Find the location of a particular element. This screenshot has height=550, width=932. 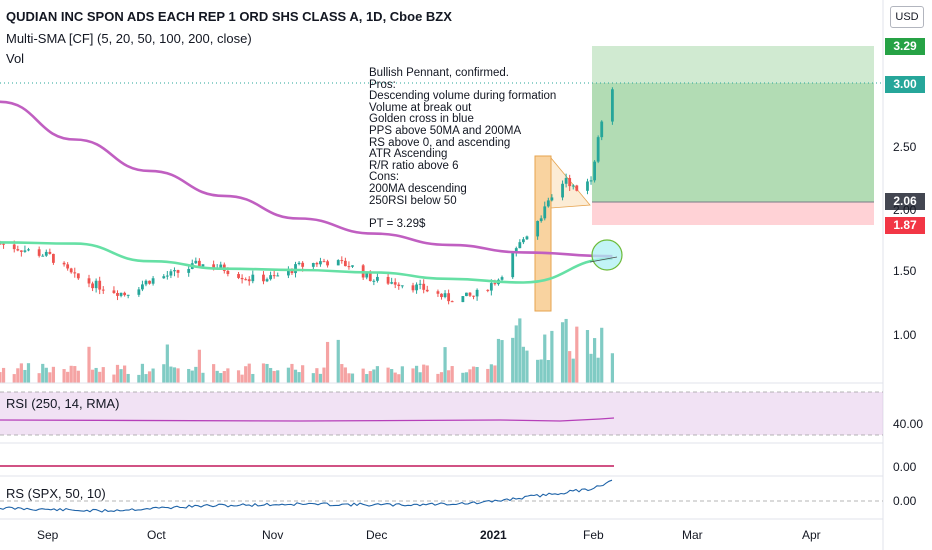

note-line: Cons: is located at coordinates (384, 177).